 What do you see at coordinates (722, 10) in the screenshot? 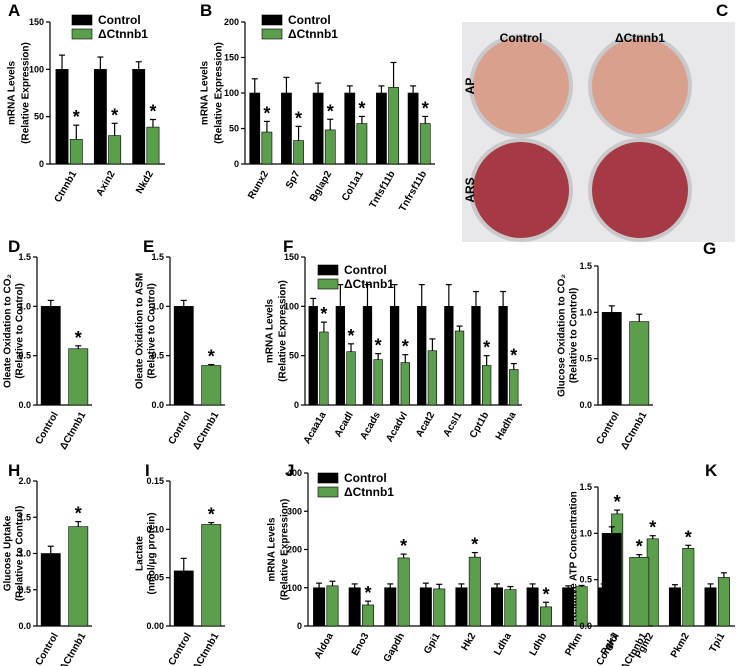
I see `panel-letter: C` at bounding box center [722, 10].